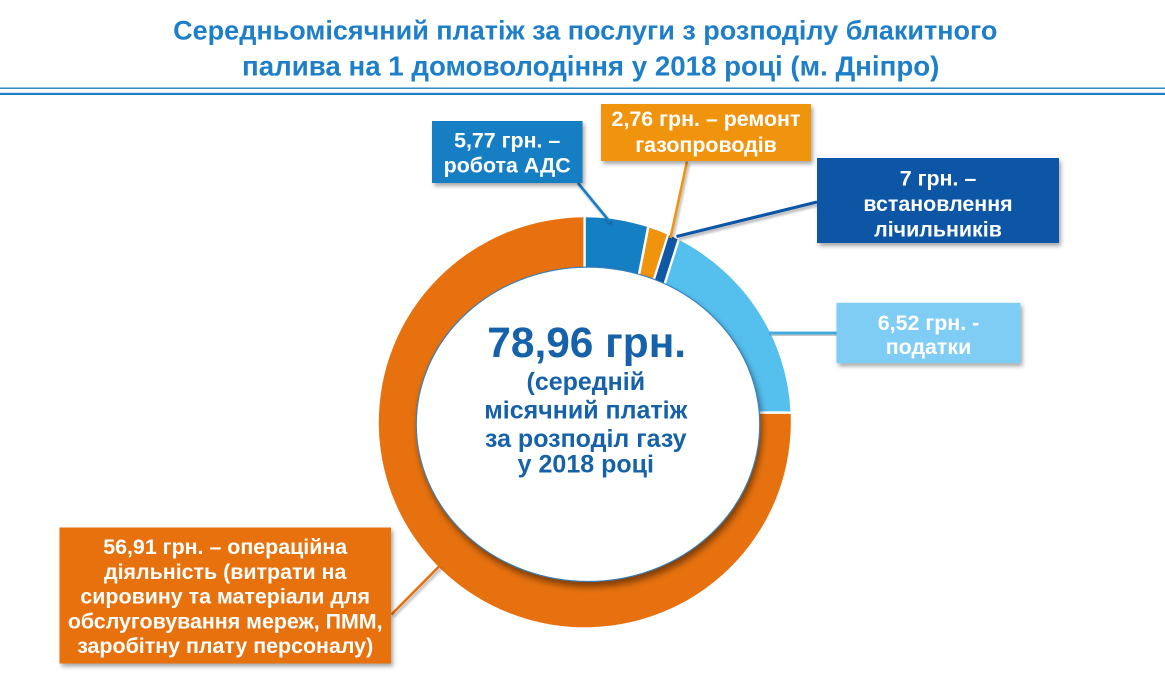  I want to click on svg-text: місячний платіж, so click(585, 410).